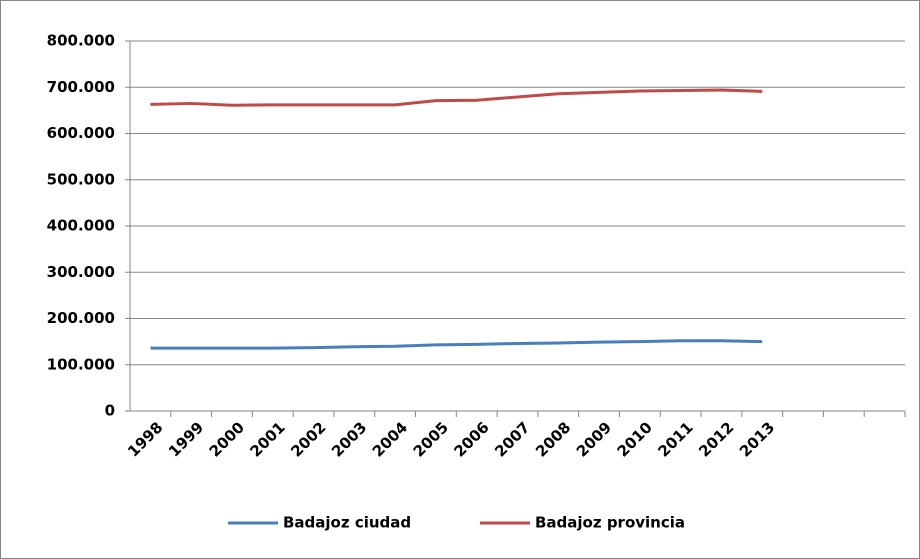  What do you see at coordinates (610, 523) in the screenshot?
I see `legend-label: Badajoz provincia` at bounding box center [610, 523].